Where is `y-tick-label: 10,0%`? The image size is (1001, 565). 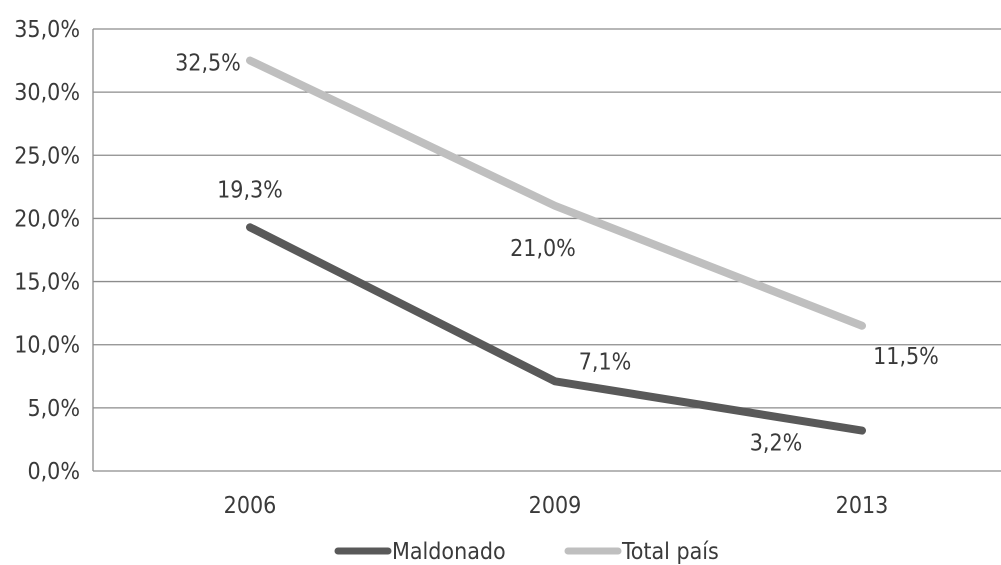
y-tick-label: 10,0% is located at coordinates (47, 346).